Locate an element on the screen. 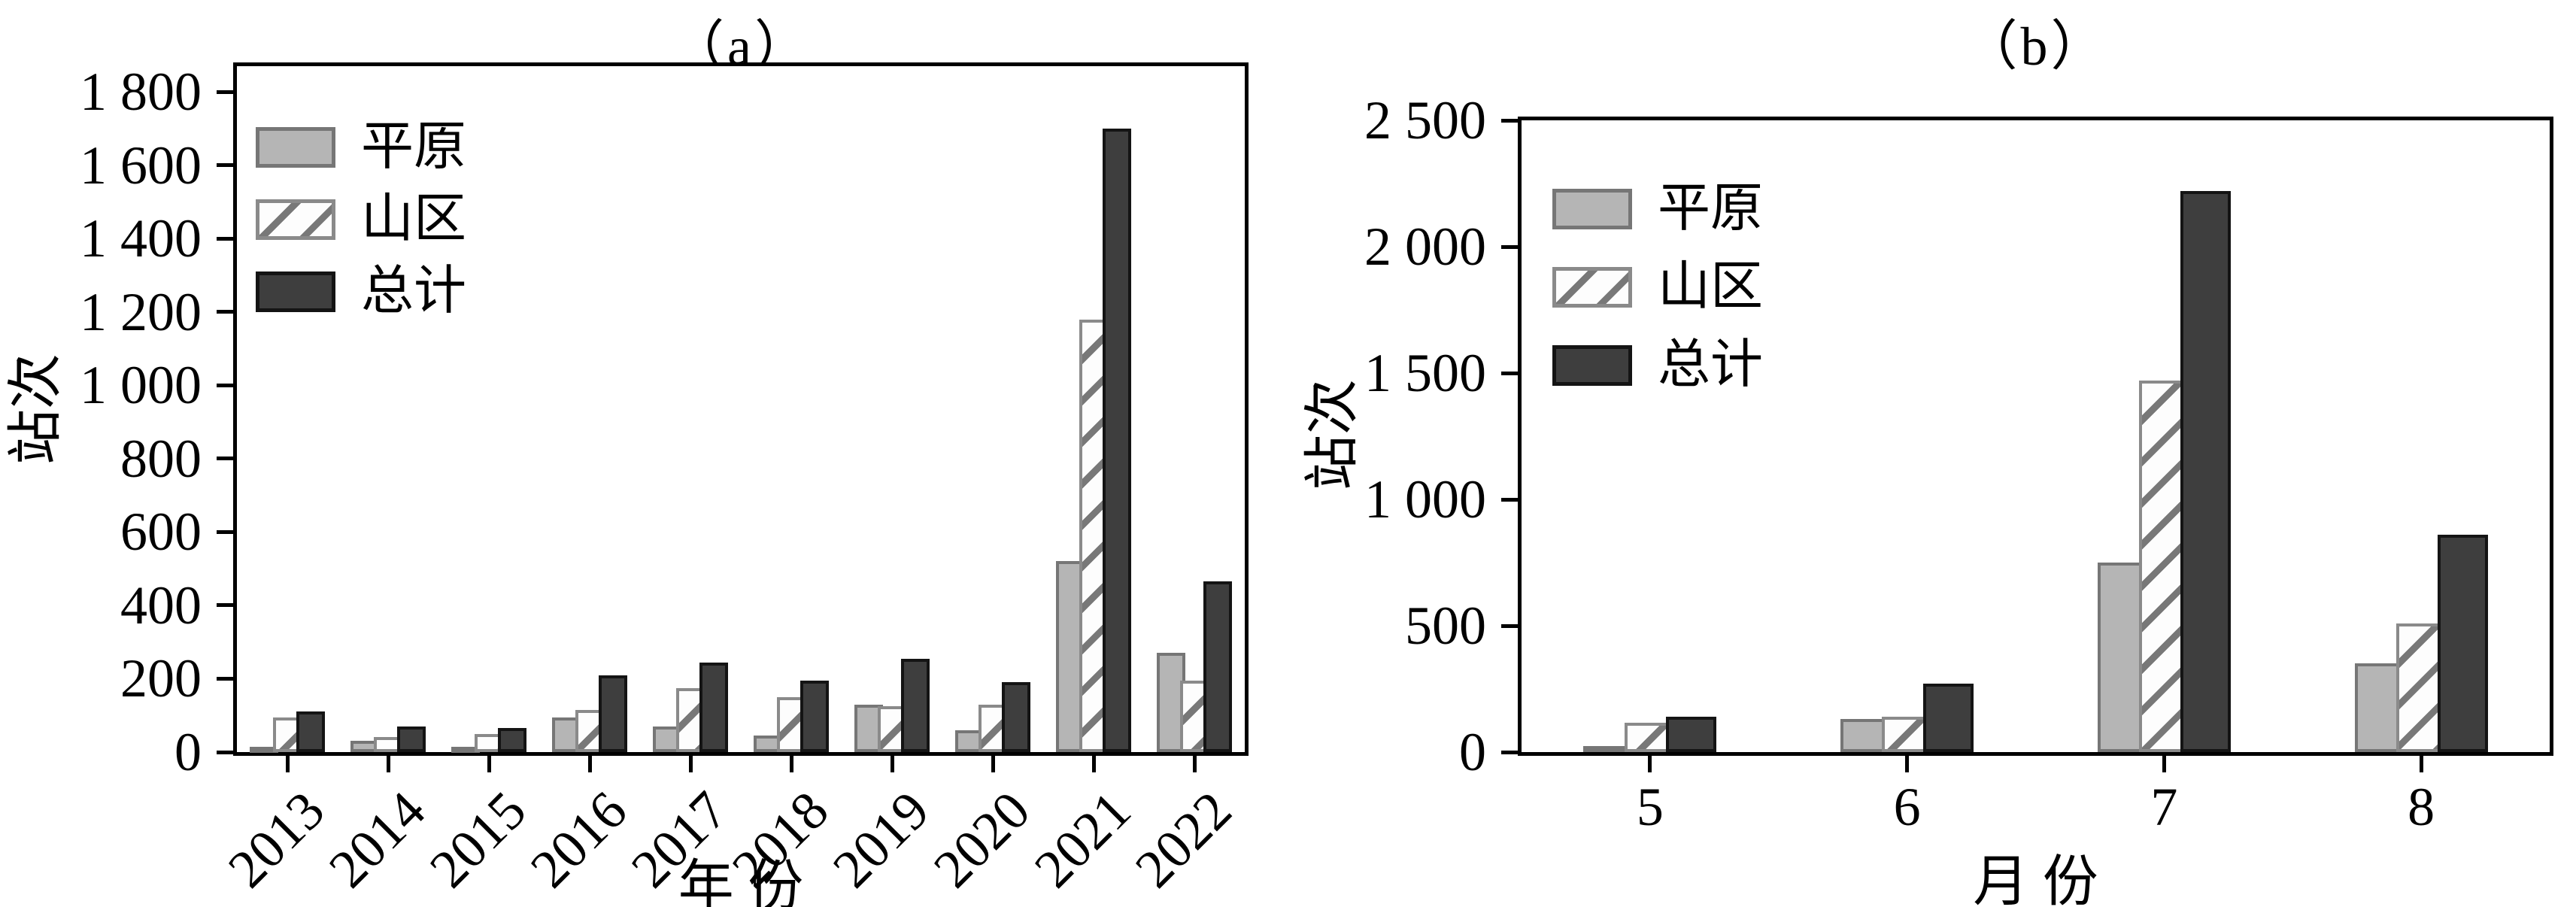 Image resolution: width=2576 pixels, height=907 pixels. x-tick-label: 7 is located at coordinates (2164, 807).